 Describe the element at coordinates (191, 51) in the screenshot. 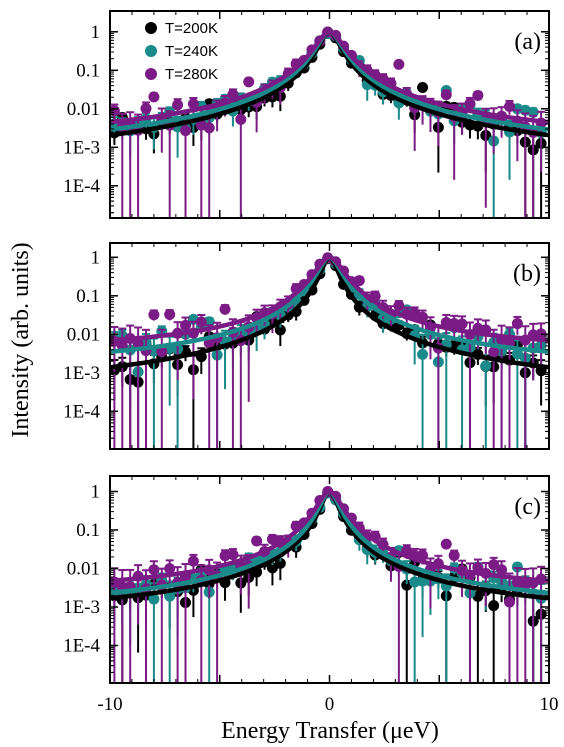

I see `legend-label: T=240K` at that location.